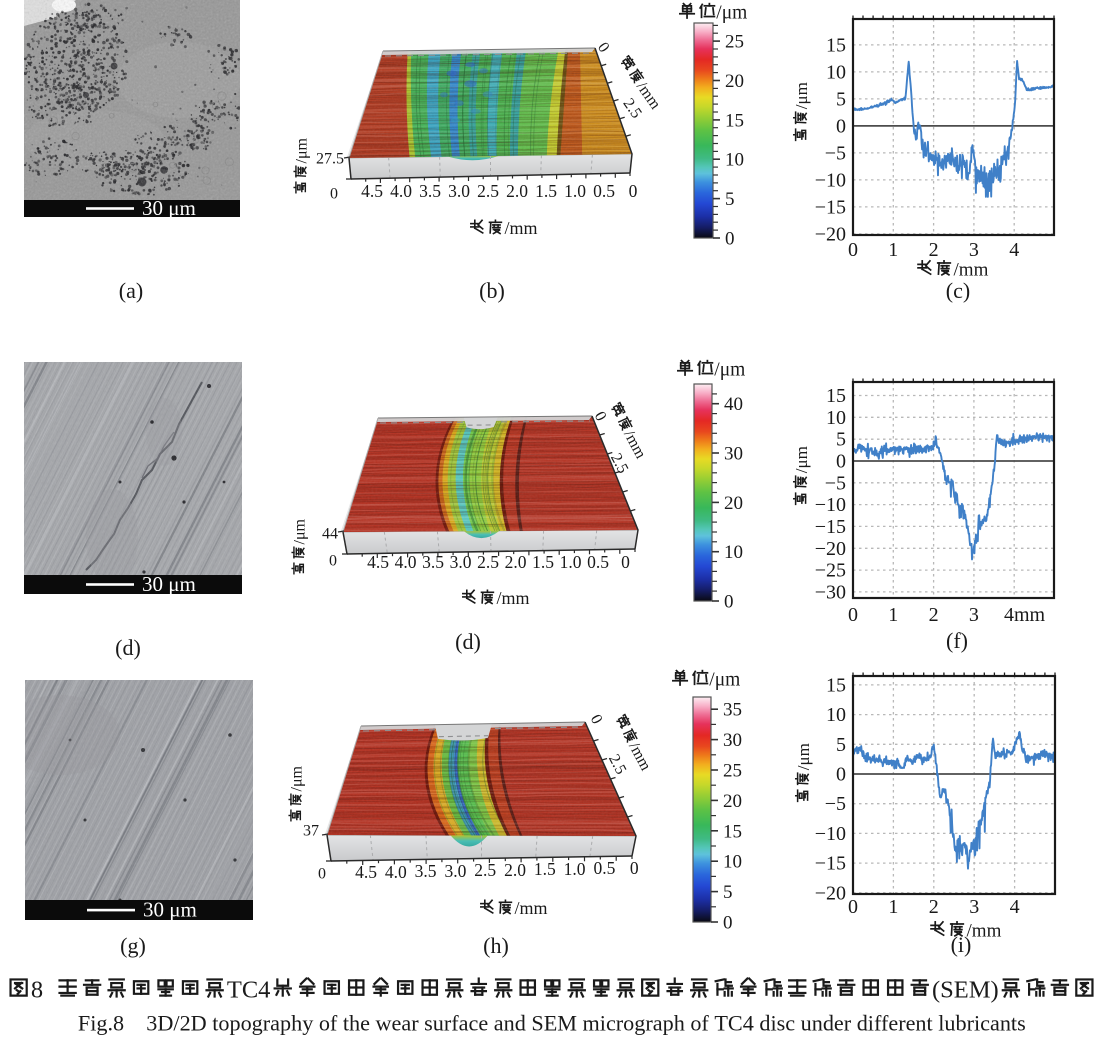 The image size is (1103, 1046). I want to click on svg-text: 2, so click(934, 250).